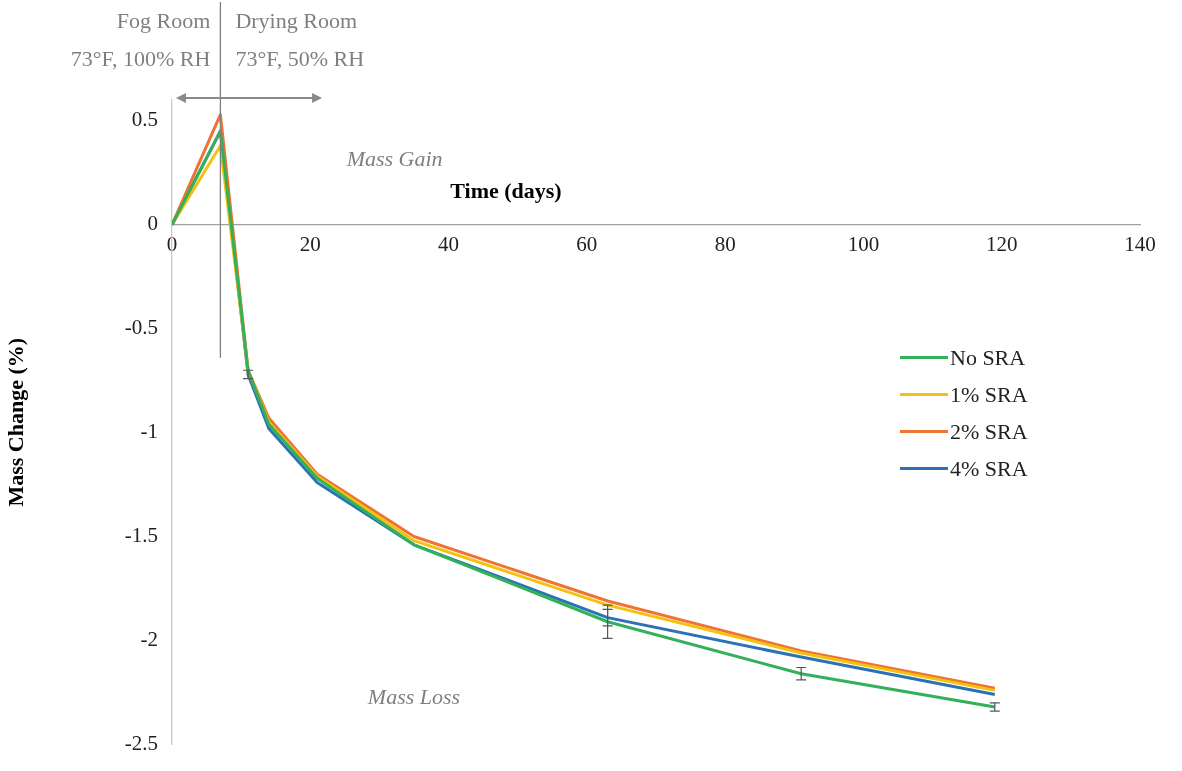  What do you see at coordinates (725, 243) in the screenshot?
I see `x-tick-label: 80` at bounding box center [725, 243].